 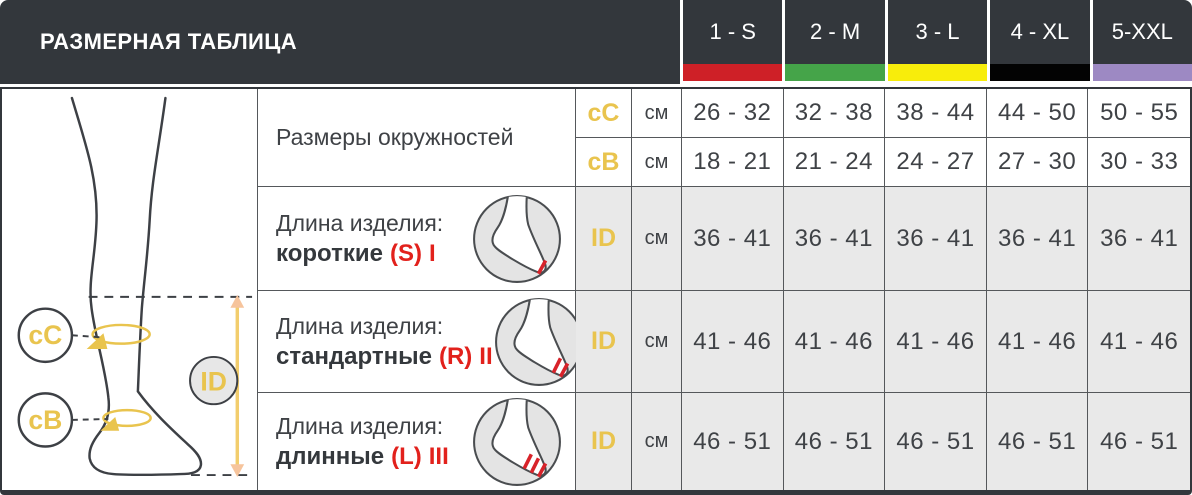 What do you see at coordinates (733, 32) in the screenshot?
I see `size-label: 1 - S` at bounding box center [733, 32].